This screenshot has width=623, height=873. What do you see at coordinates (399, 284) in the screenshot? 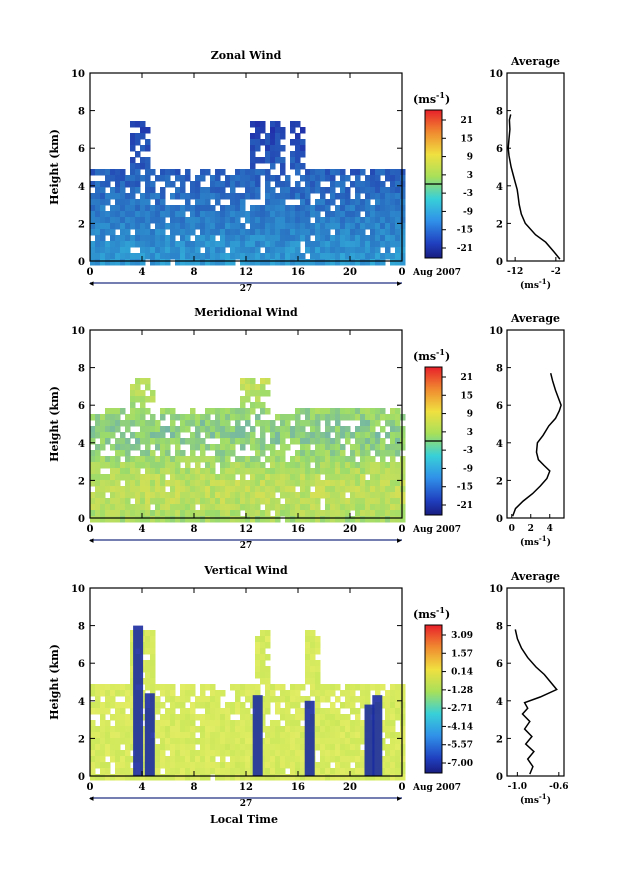
I see `zonal-date-bar-right-marker: ▸` at bounding box center [399, 284].